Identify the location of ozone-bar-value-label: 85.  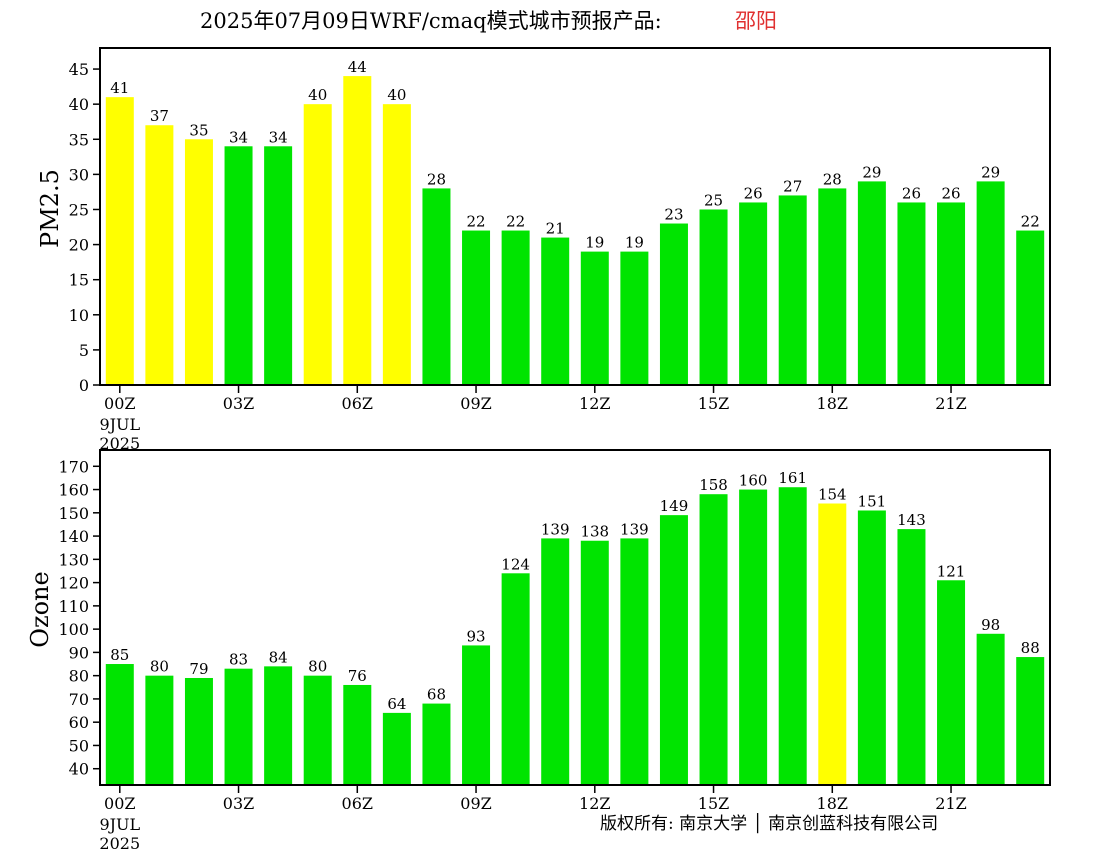
(119, 655).